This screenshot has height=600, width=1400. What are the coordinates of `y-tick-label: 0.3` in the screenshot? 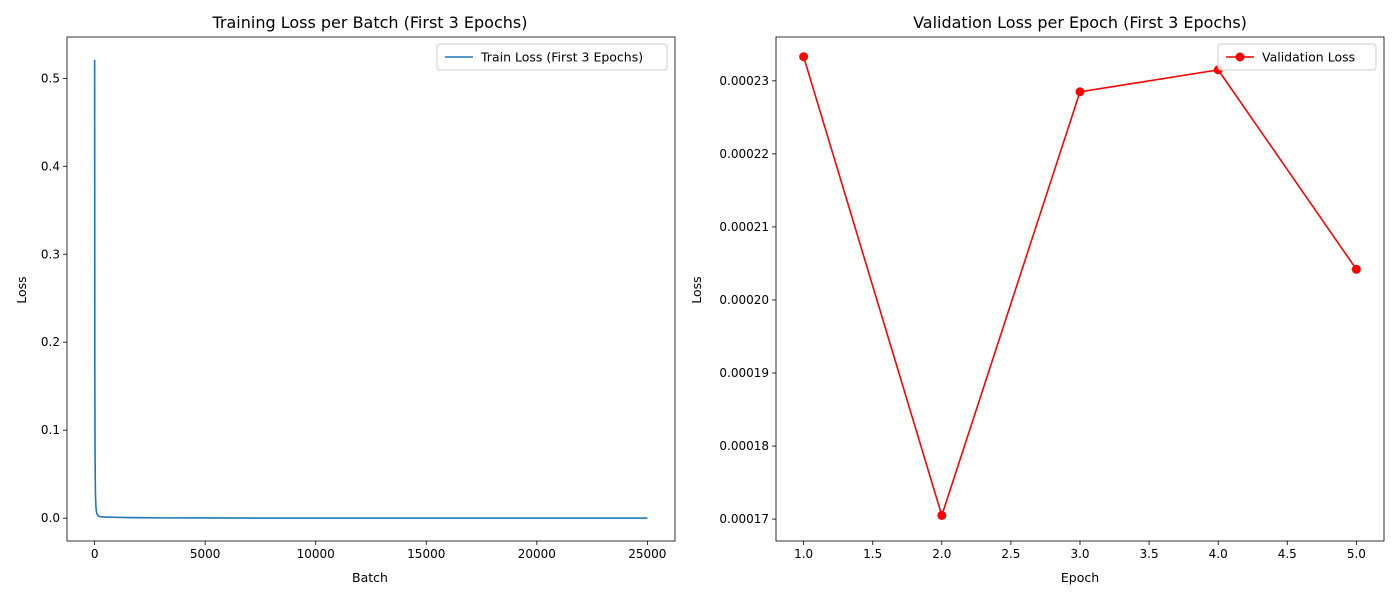 It's located at (50, 254).